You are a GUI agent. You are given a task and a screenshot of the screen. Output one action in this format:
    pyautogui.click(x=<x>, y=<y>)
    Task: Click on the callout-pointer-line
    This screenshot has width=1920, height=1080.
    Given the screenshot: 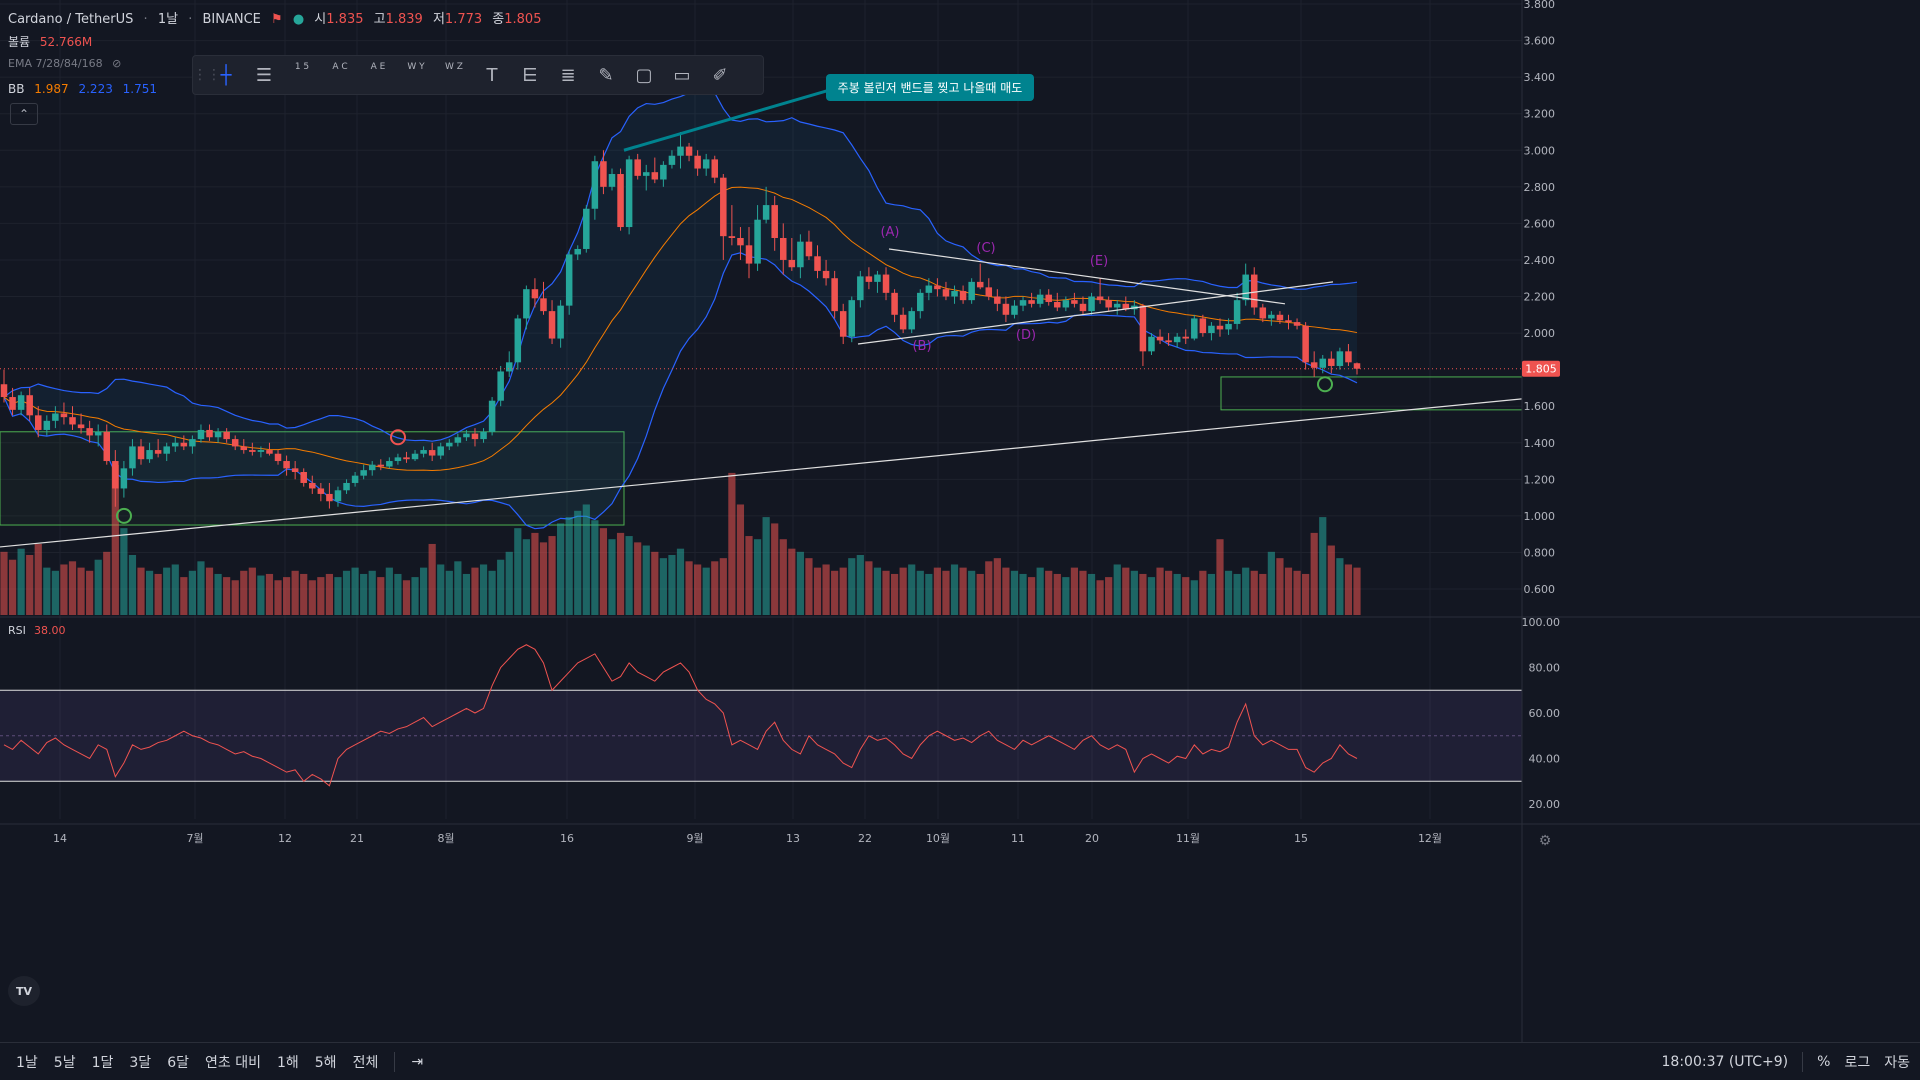 What is the action you would take?
    pyautogui.click(x=727, y=120)
    